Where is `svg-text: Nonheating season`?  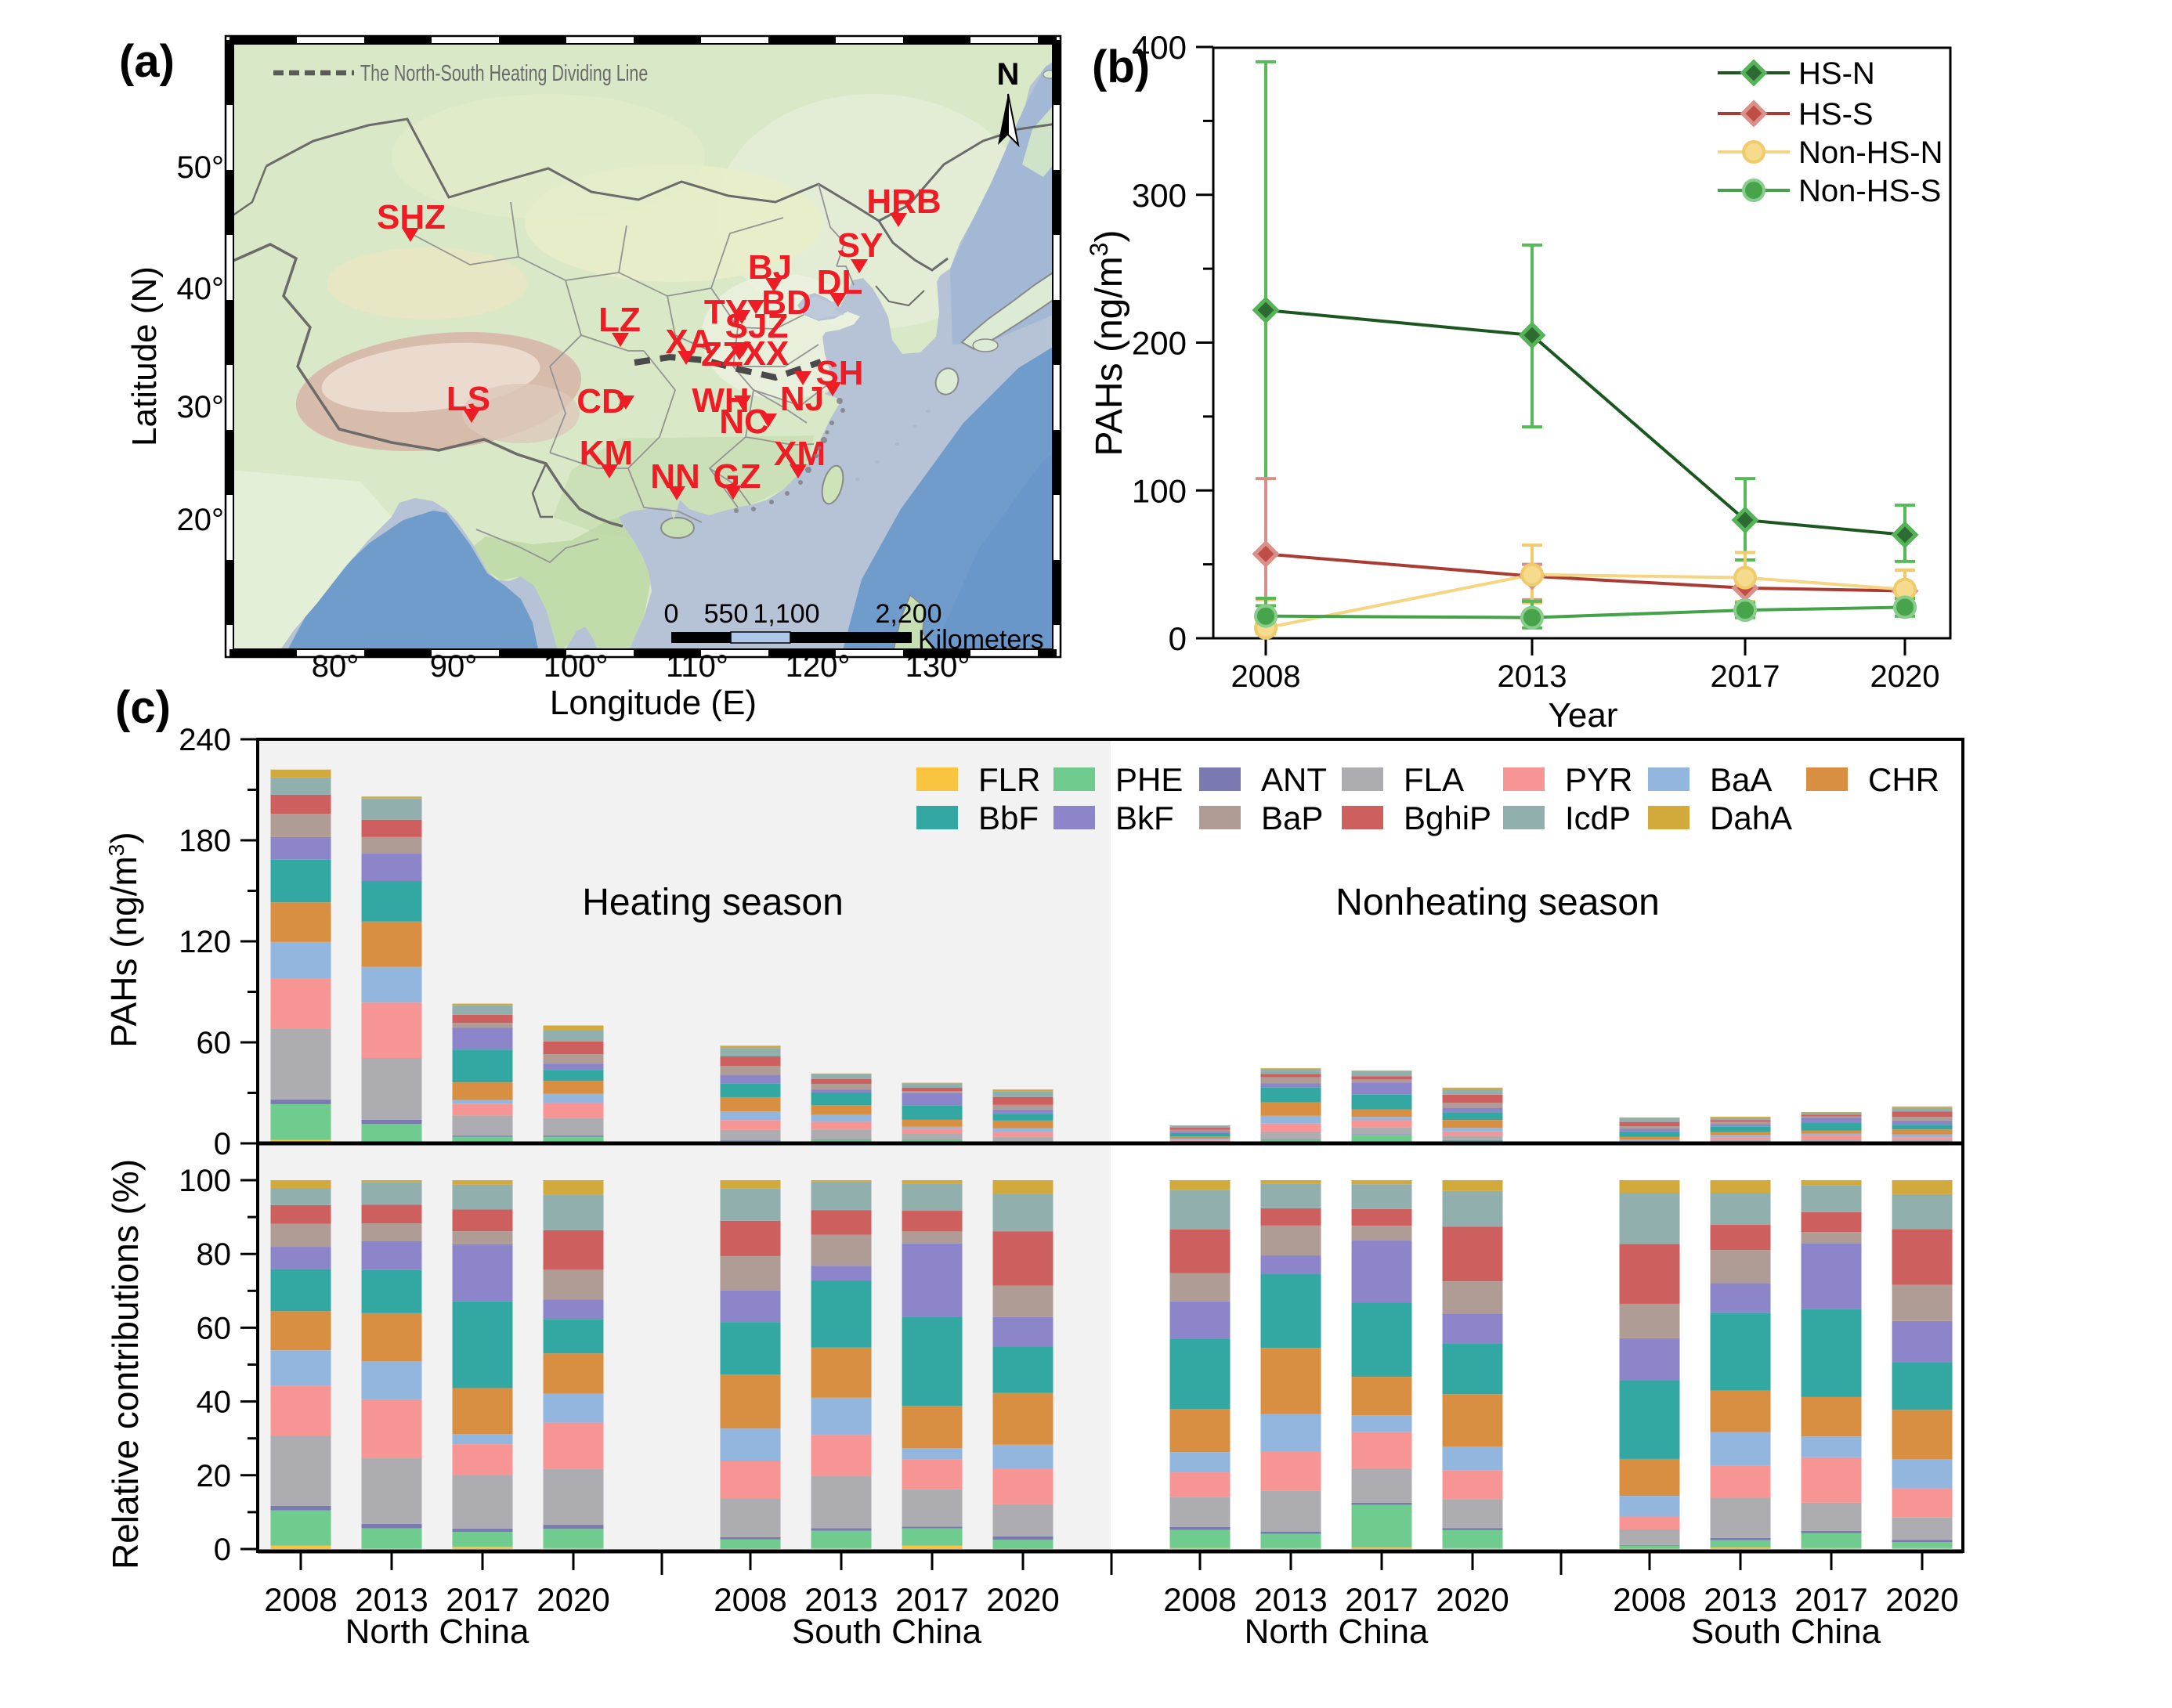
svg-text: Nonheating season is located at coordinates (1497, 902).